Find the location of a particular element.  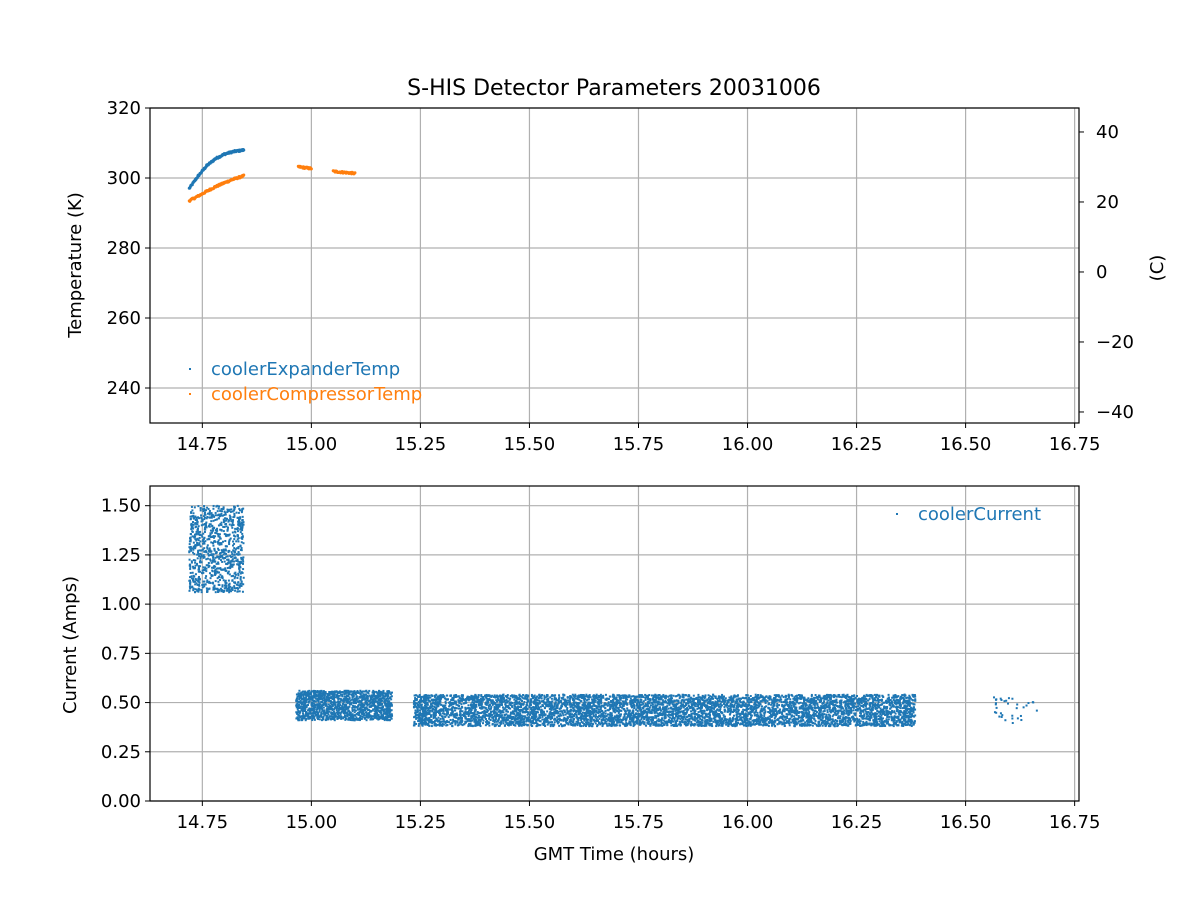

celsius-ytick-label: −40 is located at coordinates (1115, 412).